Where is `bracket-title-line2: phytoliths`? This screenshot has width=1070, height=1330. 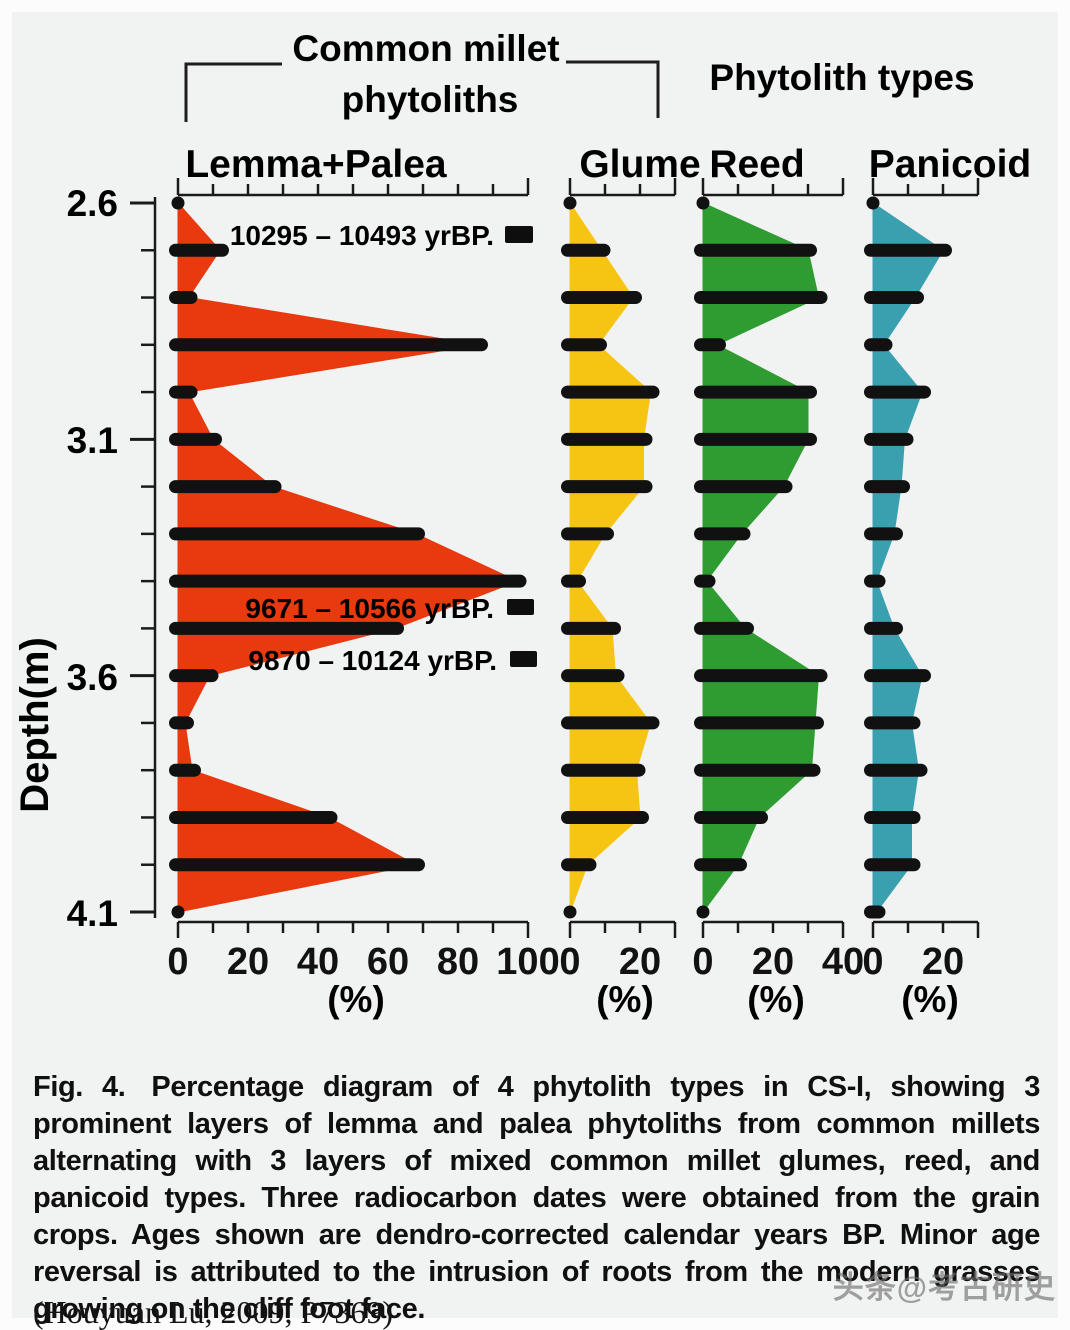 bracket-title-line2: phytoliths is located at coordinates (430, 99).